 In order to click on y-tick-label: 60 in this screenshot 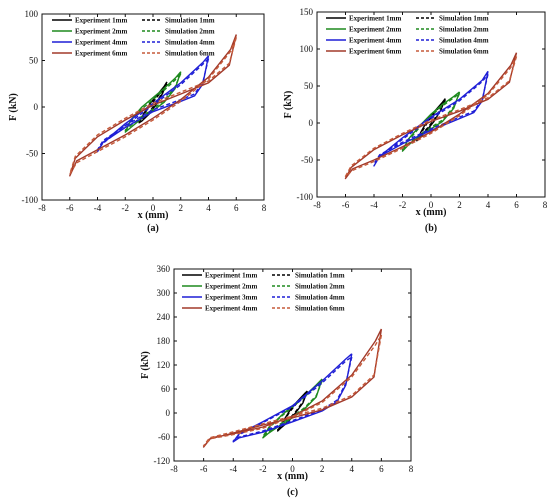, I will do `click(166, 389)`.